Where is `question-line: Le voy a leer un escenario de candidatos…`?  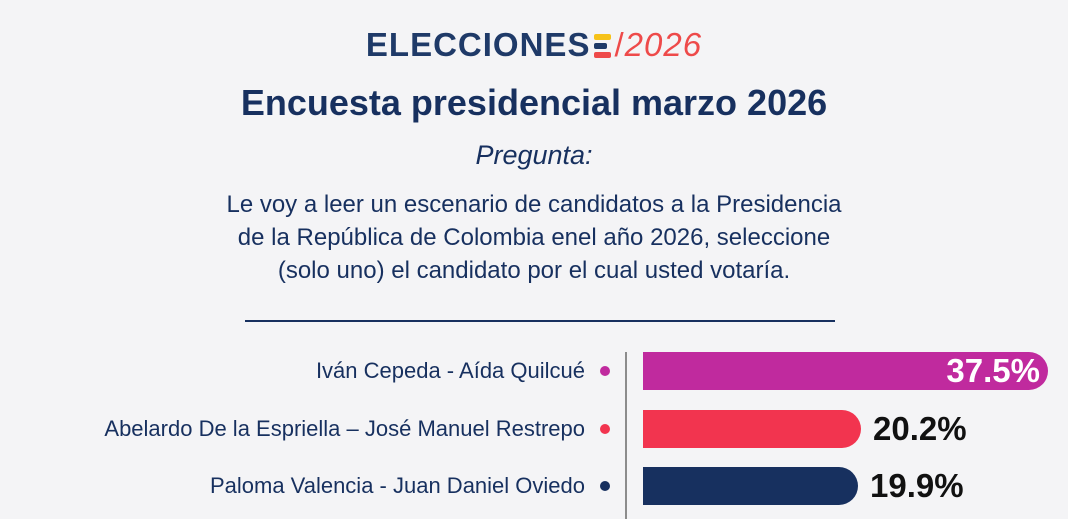 question-line: Le voy a leer un escenario de candidatos… is located at coordinates (534, 204).